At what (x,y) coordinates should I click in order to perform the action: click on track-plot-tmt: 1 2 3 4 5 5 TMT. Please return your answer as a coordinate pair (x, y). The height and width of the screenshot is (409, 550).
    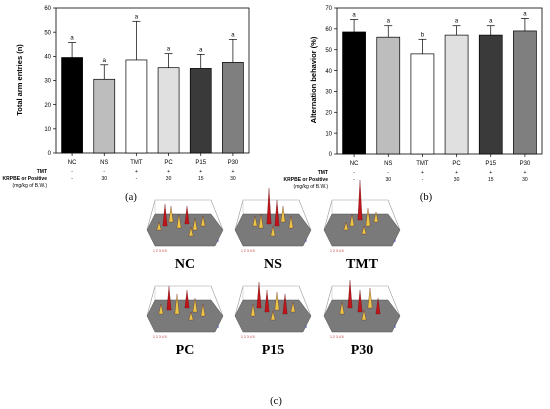
    Looking at the image, I should click on (362, 225).